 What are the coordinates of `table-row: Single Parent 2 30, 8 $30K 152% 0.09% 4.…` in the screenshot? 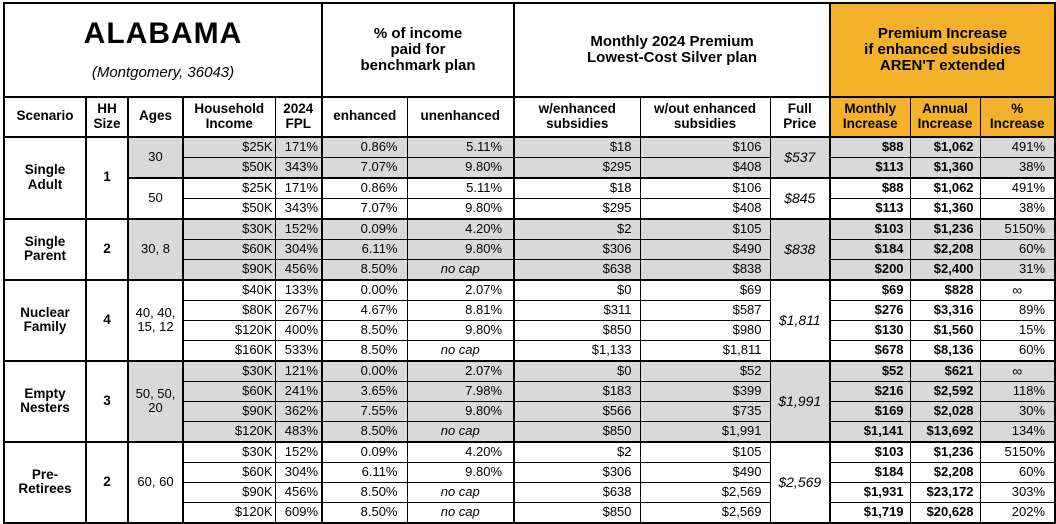 It's located at (529, 249).